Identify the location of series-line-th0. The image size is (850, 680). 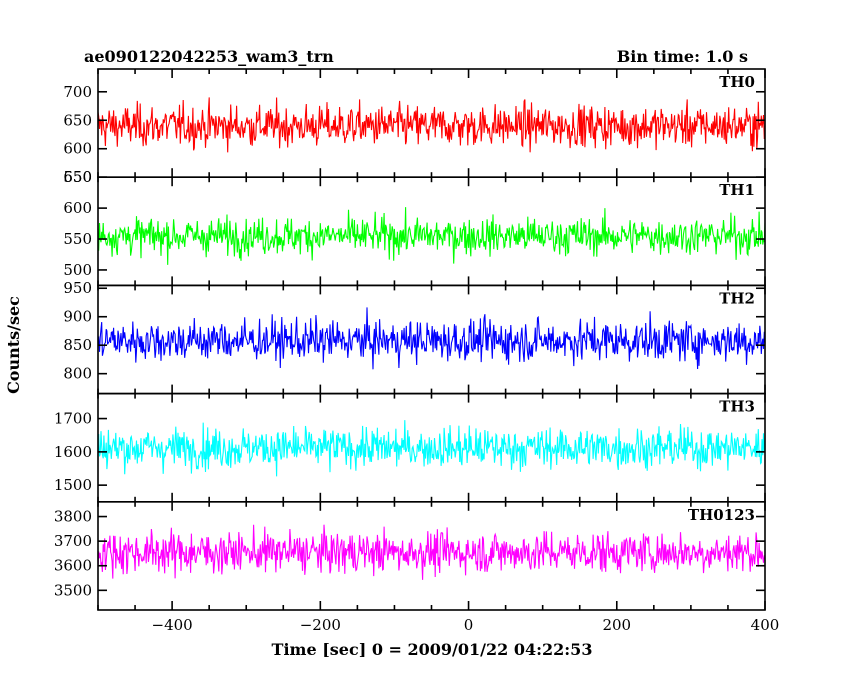
(431, 125).